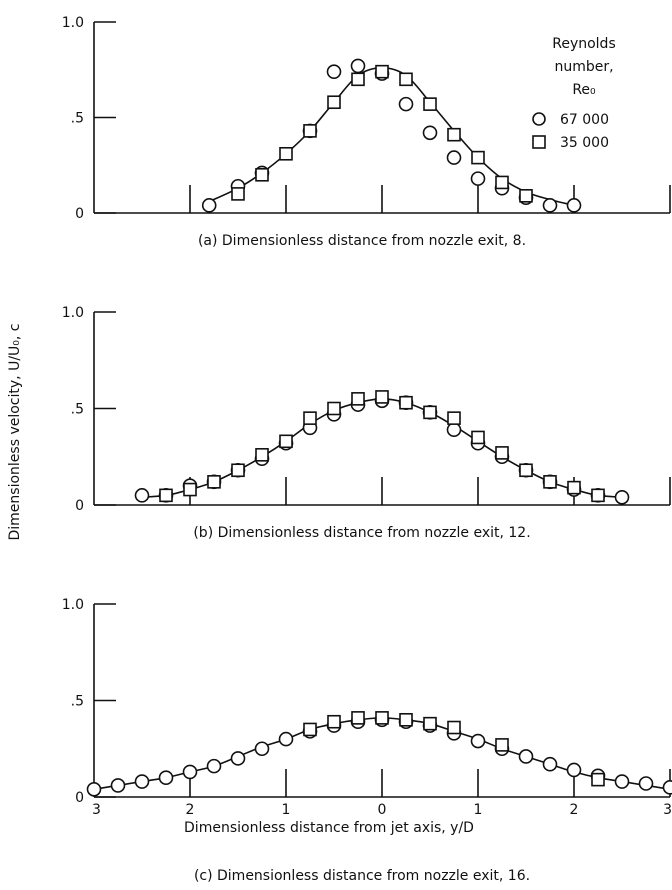 This screenshot has width=672, height=890. Describe the element at coordinates (382, 810) in the screenshot. I see `panel-c-x-tick-label: 0` at that location.